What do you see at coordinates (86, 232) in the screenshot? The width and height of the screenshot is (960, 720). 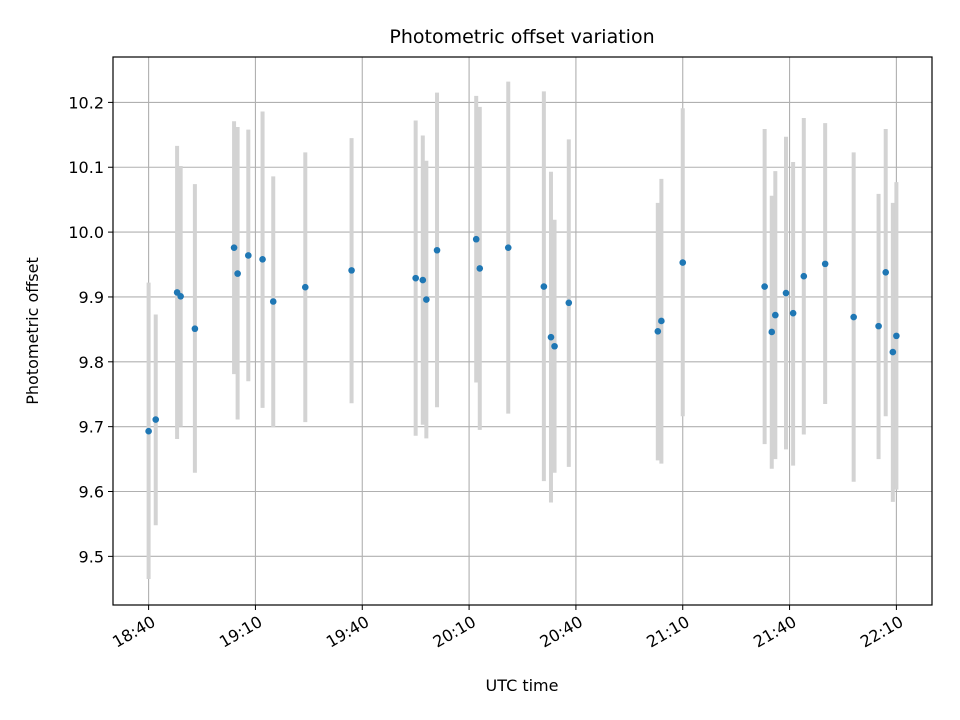 I see `y-tick-label: 10.0` at bounding box center [86, 232].